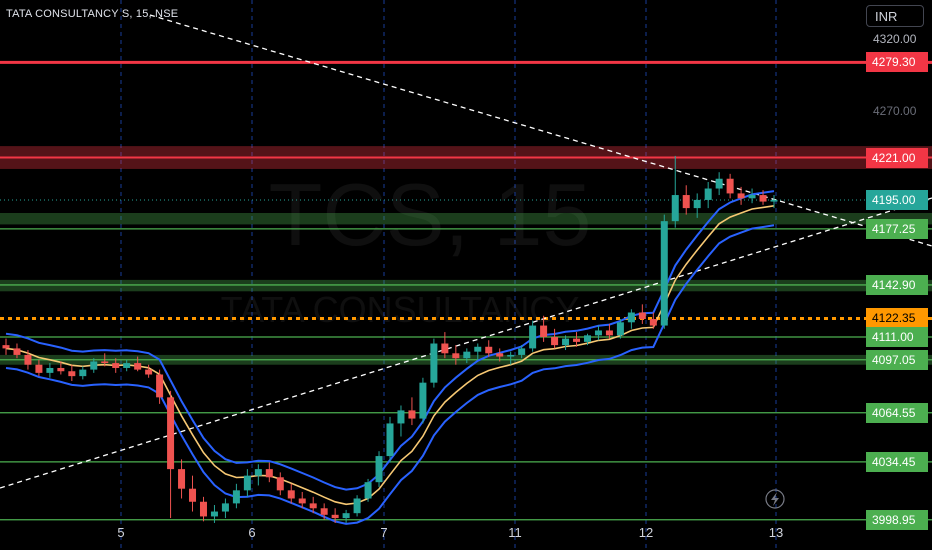 This screenshot has height=550, width=932. What do you see at coordinates (775, 499) in the screenshot?
I see `lightning-icon-glyph` at bounding box center [775, 499].